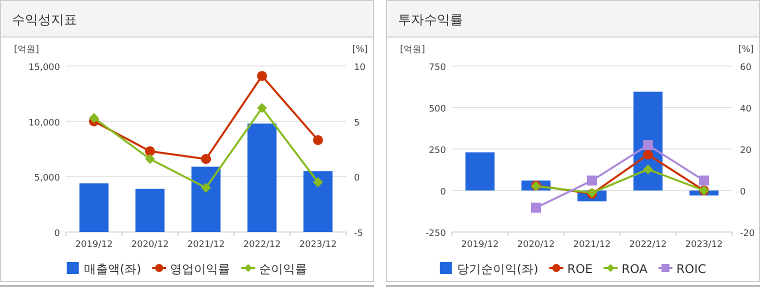 Image resolution: width=760 pixels, height=289 pixels. I want to click on y2-tick-label: 40, so click(746, 109).